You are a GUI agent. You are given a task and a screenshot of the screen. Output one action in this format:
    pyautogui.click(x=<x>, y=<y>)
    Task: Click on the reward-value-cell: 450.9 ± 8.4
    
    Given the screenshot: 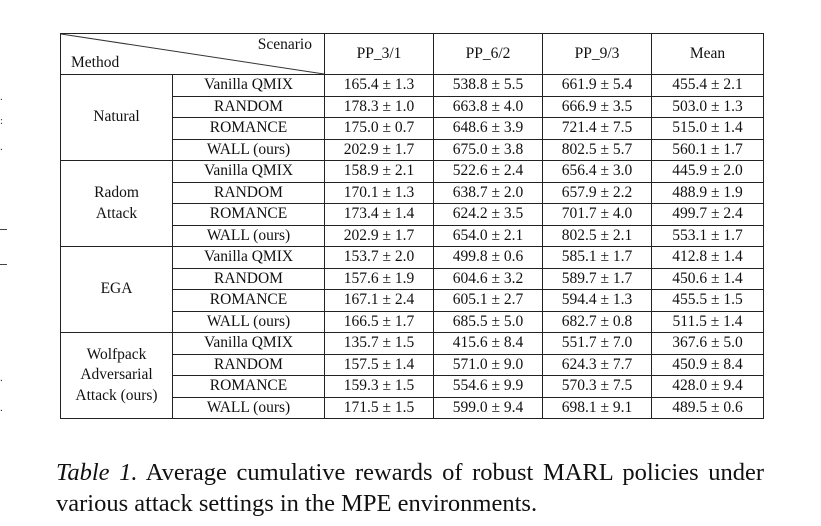 What is the action you would take?
    pyautogui.click(x=707, y=364)
    